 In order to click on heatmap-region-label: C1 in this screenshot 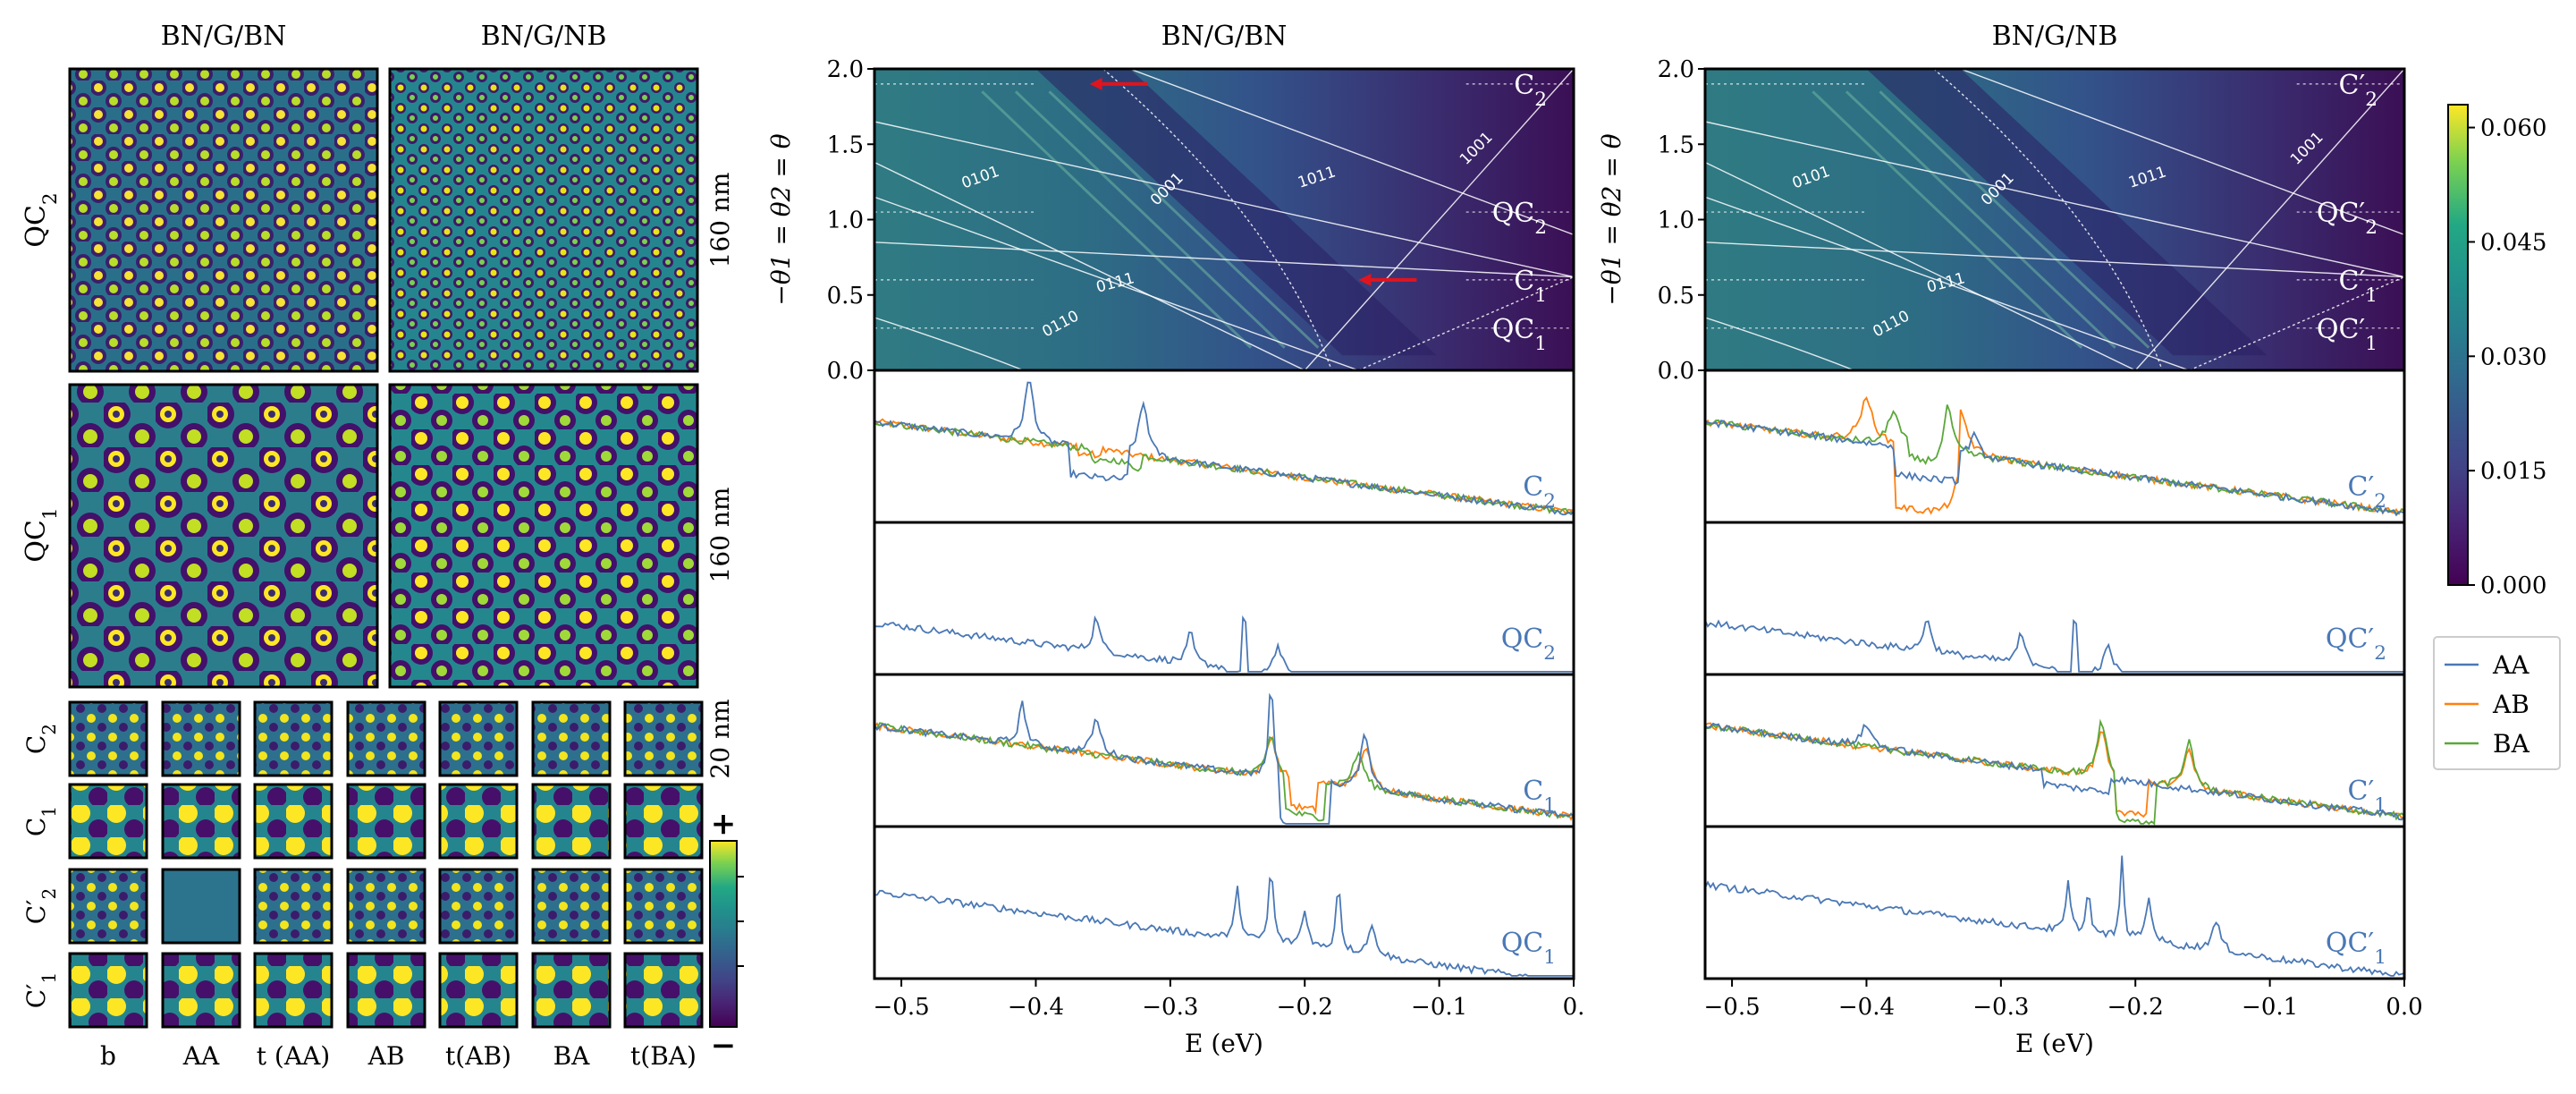, I will do `click(1530, 286)`.